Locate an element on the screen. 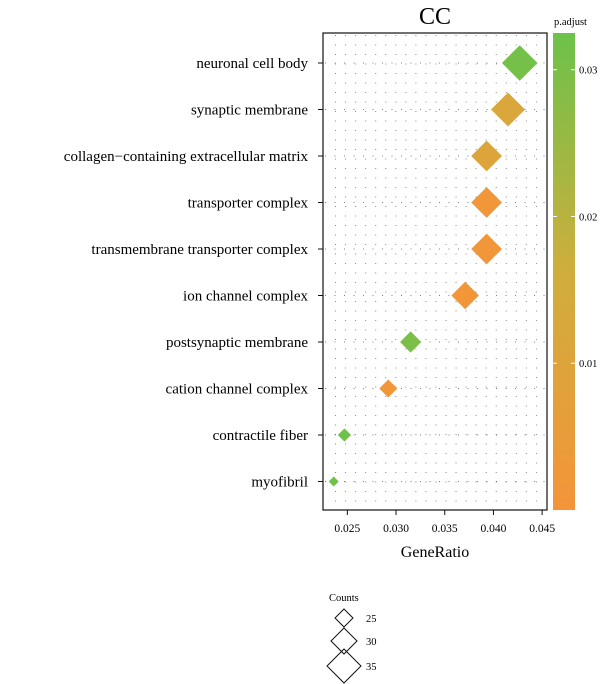 This screenshot has height=684, width=600. y-tick-label: transmembrane transporter complex is located at coordinates (199, 250).